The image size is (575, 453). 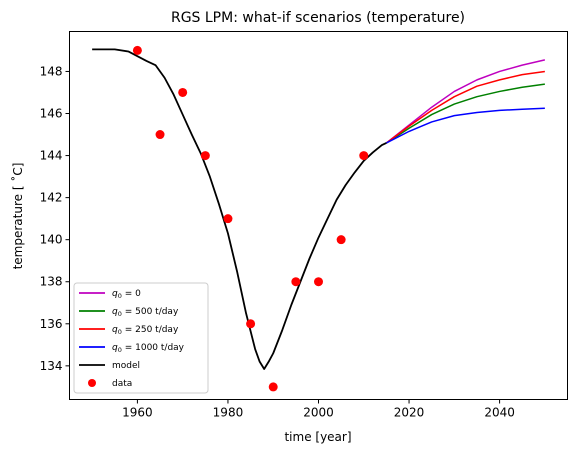 What do you see at coordinates (122, 384) in the screenshot?
I see `legend-label: data` at bounding box center [122, 384].